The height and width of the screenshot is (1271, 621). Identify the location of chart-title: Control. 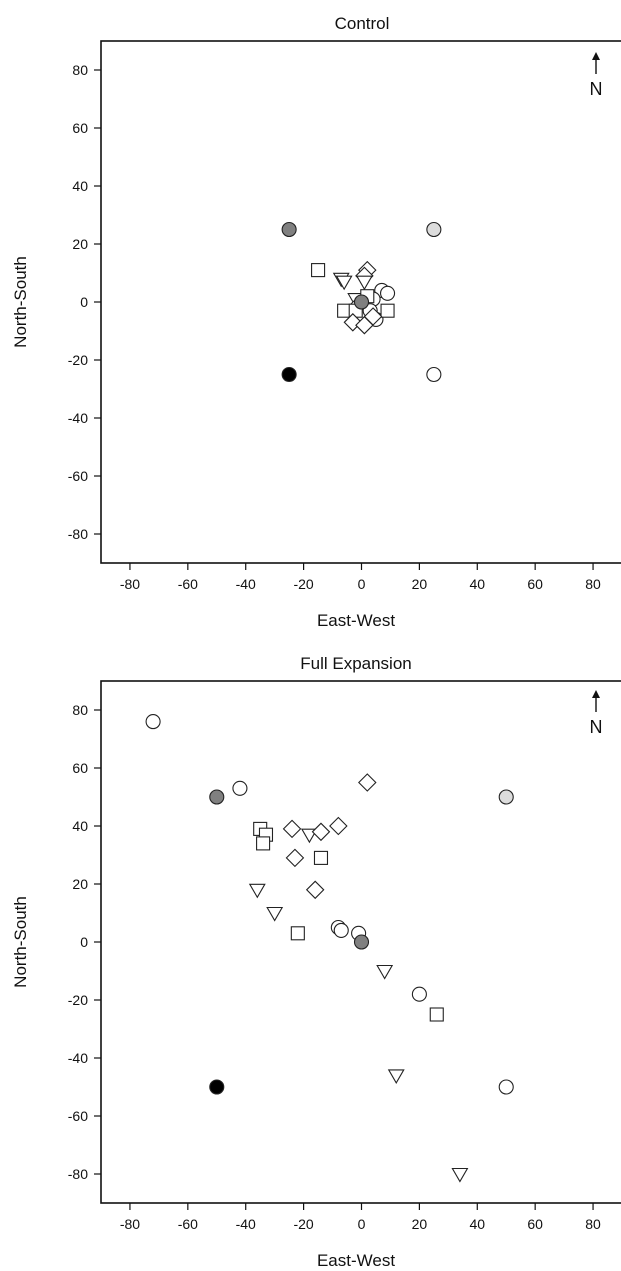
(362, 23).